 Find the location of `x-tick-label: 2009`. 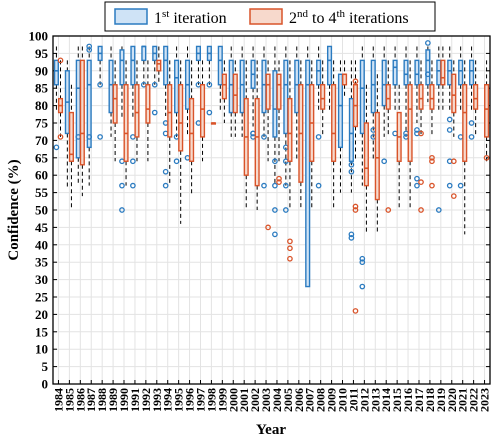

x-tick-label: 2009 is located at coordinates (332, 400).